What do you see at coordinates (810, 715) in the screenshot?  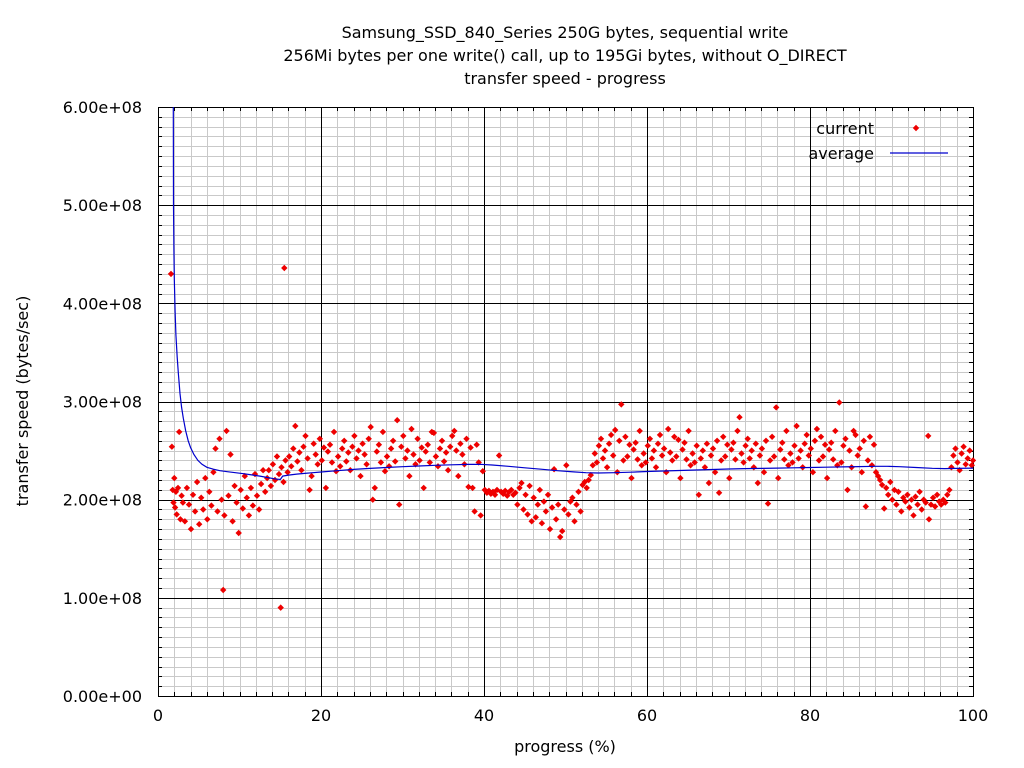 I see `x-tick-label-80: 80` at bounding box center [810, 715].